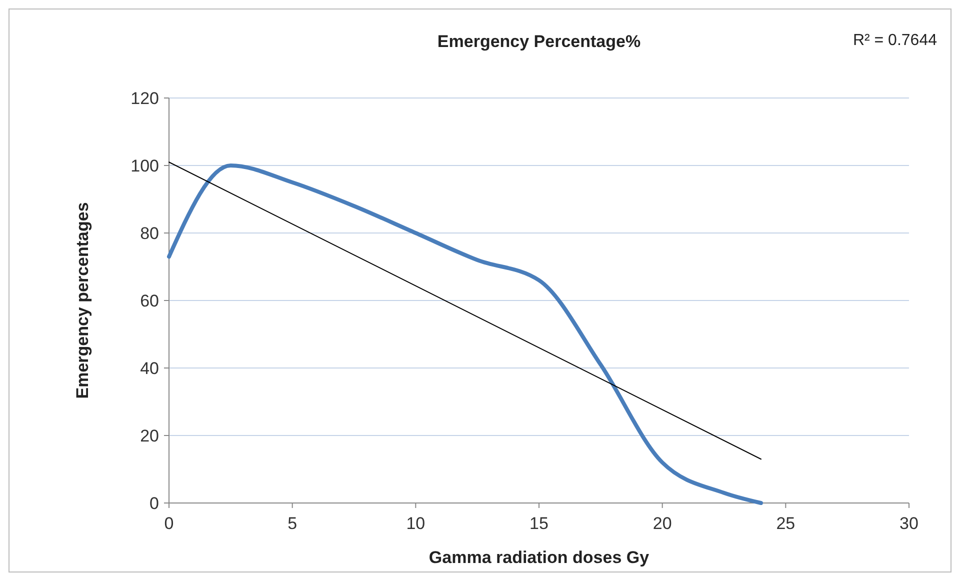 The height and width of the screenshot is (581, 960). What do you see at coordinates (539, 557) in the screenshot?
I see `x-axis-title: Gamma radiation doses Gy` at bounding box center [539, 557].